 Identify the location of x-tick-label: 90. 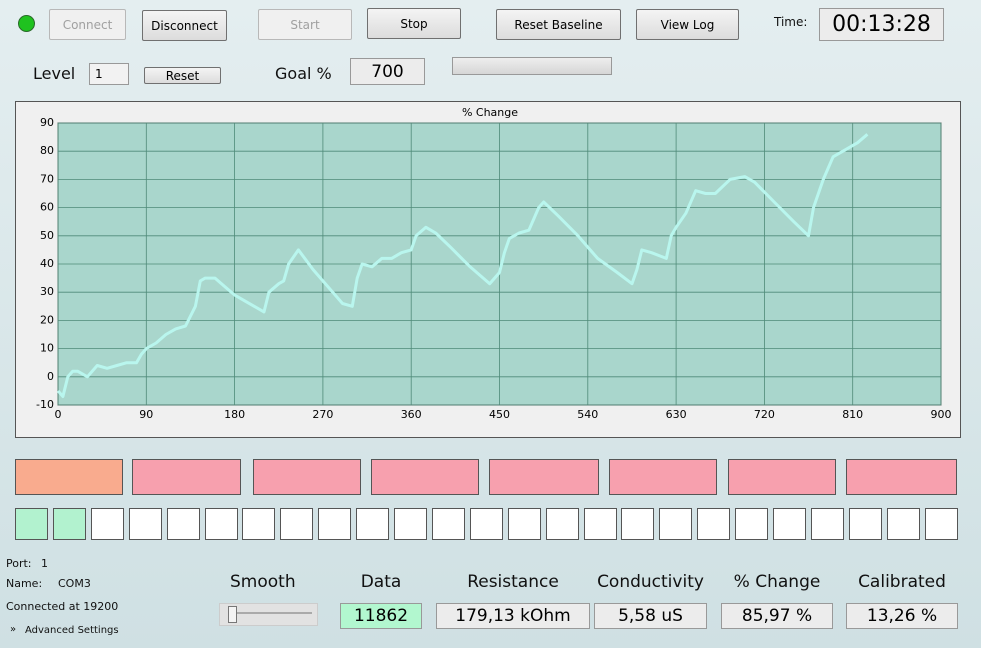
(146, 414).